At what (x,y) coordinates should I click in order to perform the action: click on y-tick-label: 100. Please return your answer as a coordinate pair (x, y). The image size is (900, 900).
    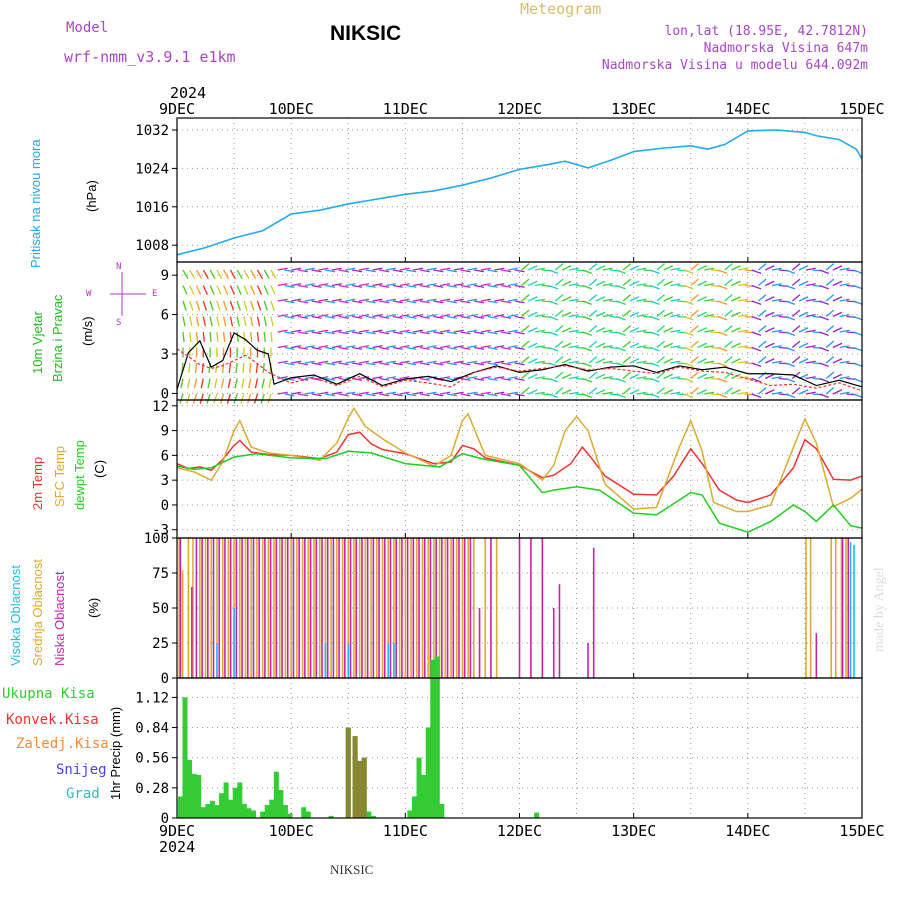
    Looking at the image, I should click on (156, 539).